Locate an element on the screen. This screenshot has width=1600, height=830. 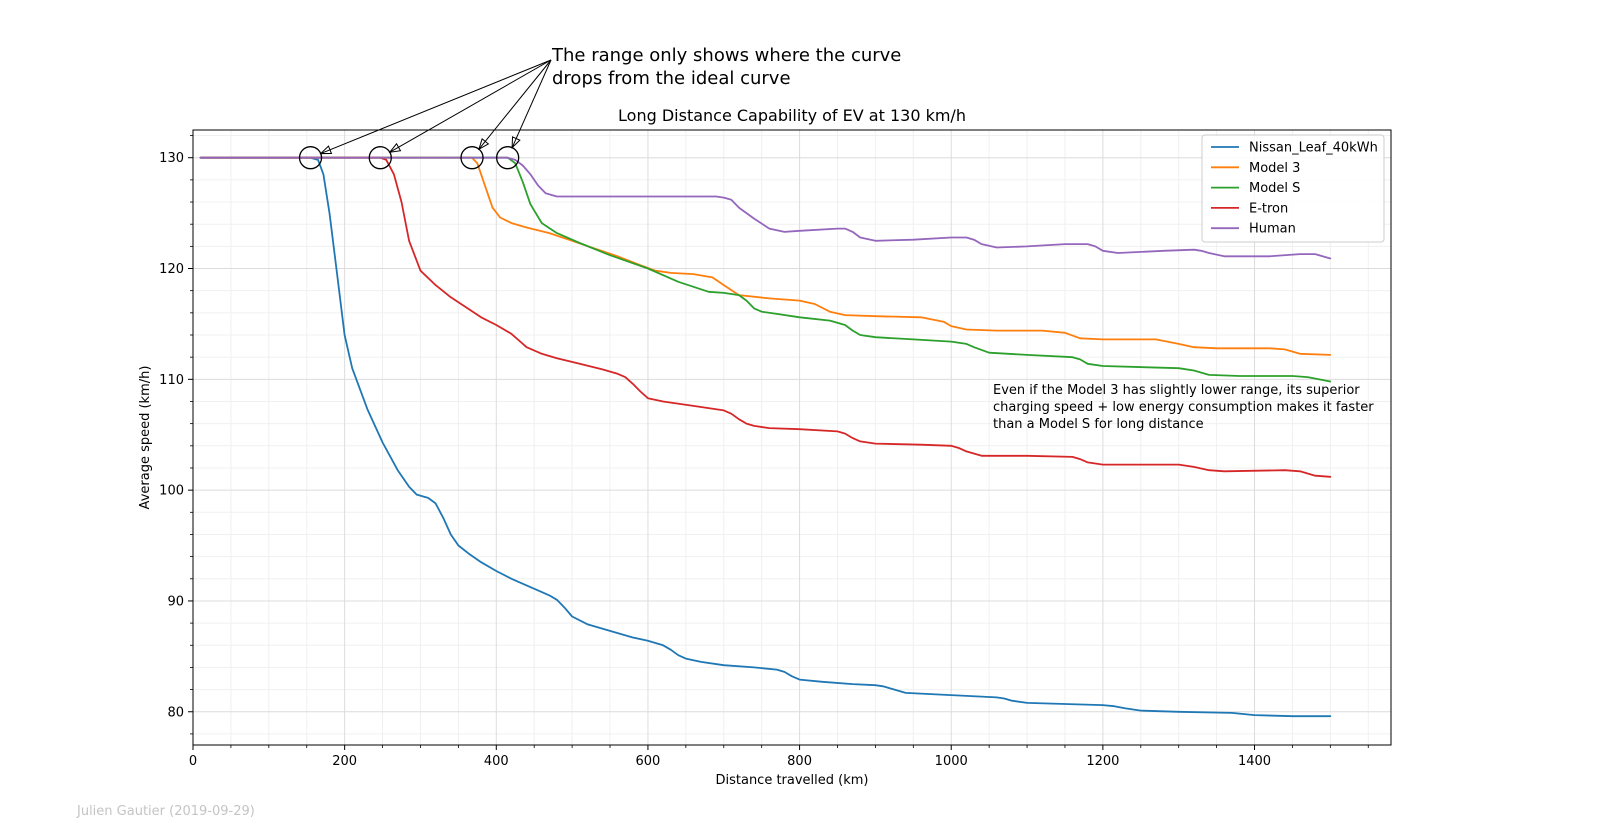
highlight-circles is located at coordinates (409, 158).